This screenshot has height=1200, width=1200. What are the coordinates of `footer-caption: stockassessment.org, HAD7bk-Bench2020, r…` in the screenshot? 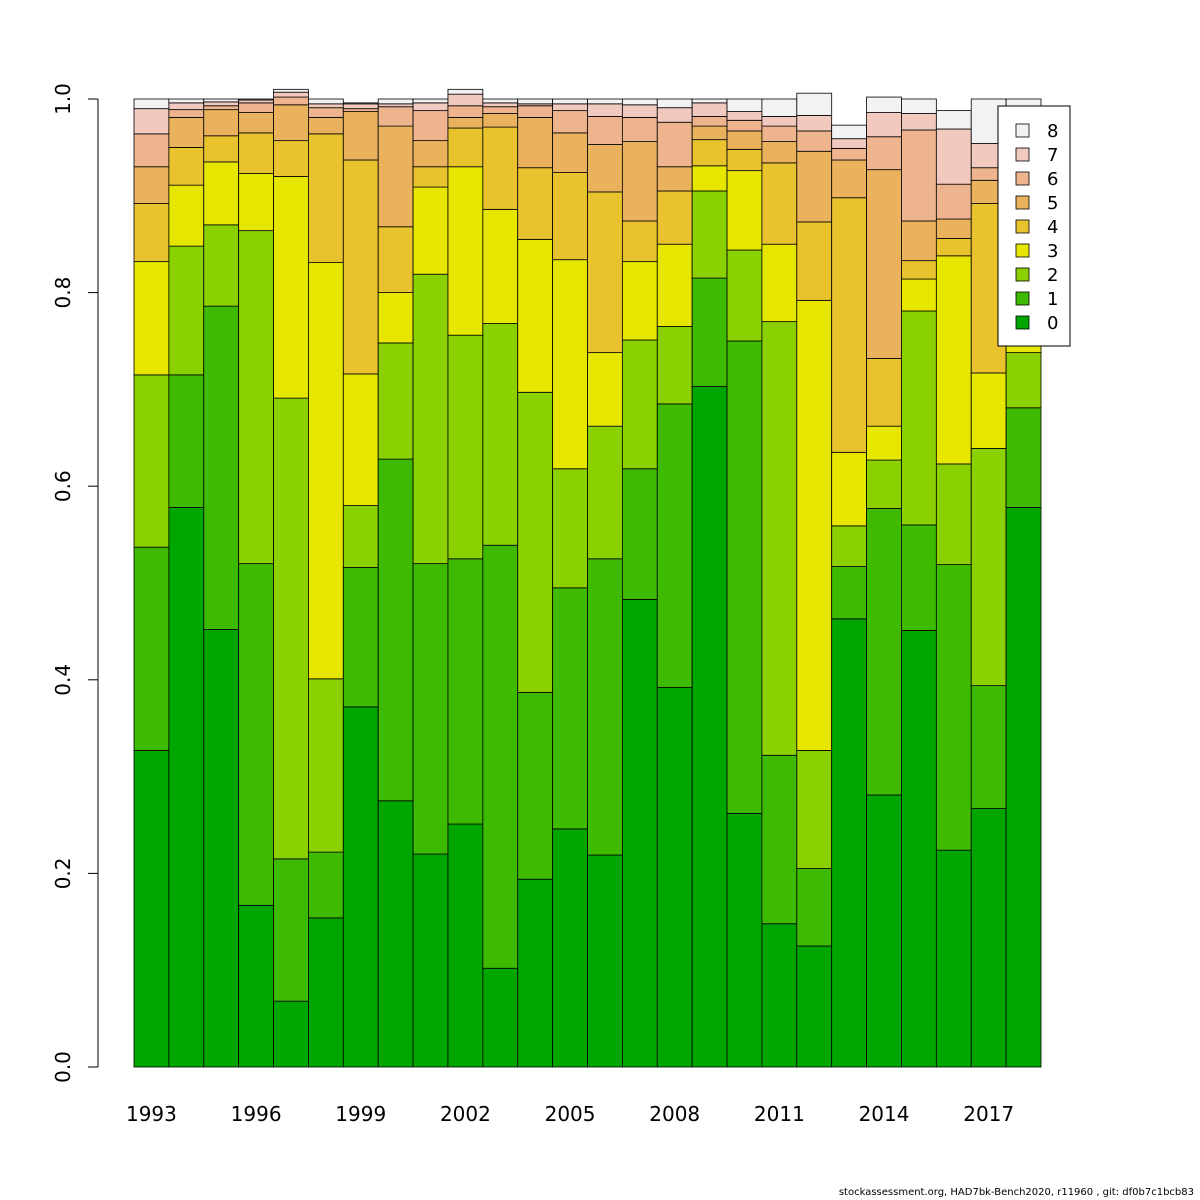 It's located at (1016, 1192).